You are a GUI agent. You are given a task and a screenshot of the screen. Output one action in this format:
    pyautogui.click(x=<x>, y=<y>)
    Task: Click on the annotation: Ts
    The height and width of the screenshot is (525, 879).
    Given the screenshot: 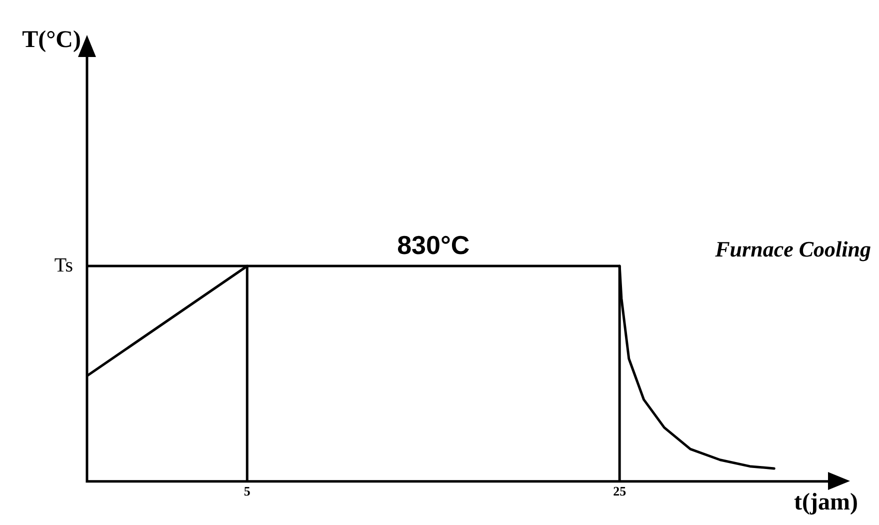 What is the action you would take?
    pyautogui.click(x=64, y=265)
    